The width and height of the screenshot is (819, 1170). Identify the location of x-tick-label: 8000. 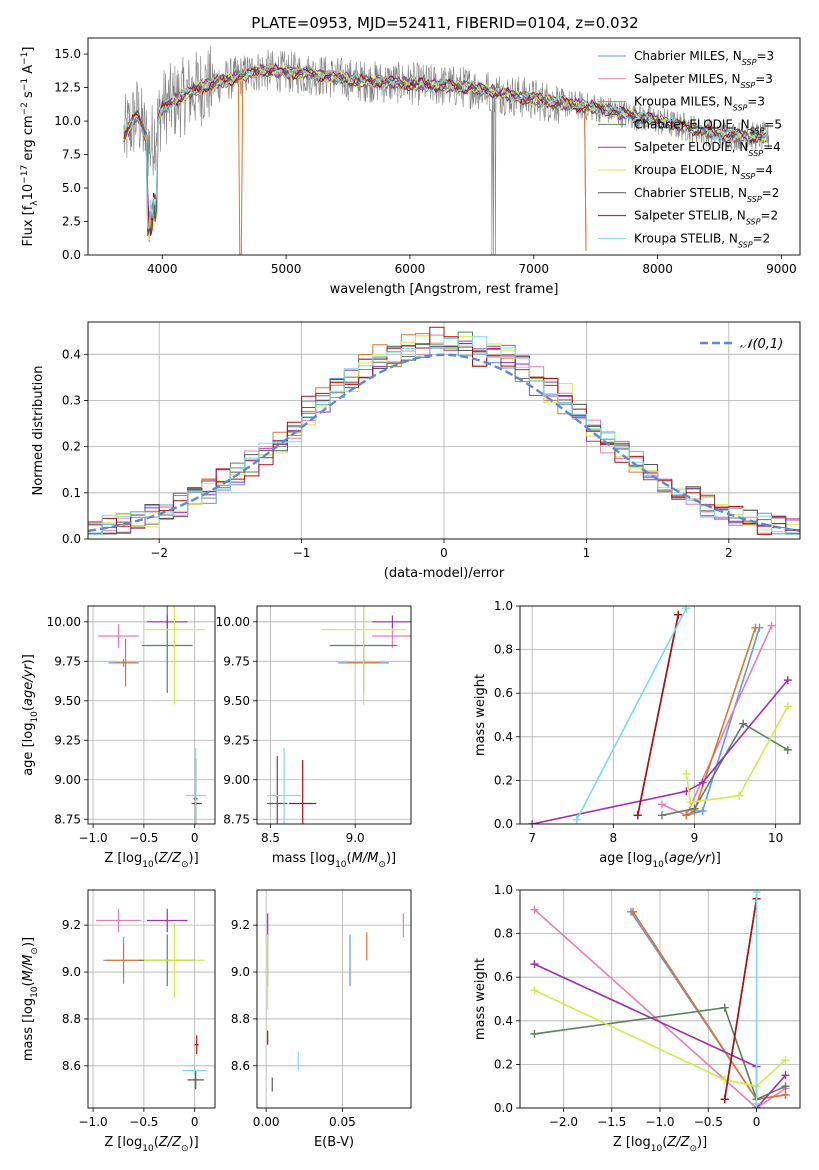
(657, 269).